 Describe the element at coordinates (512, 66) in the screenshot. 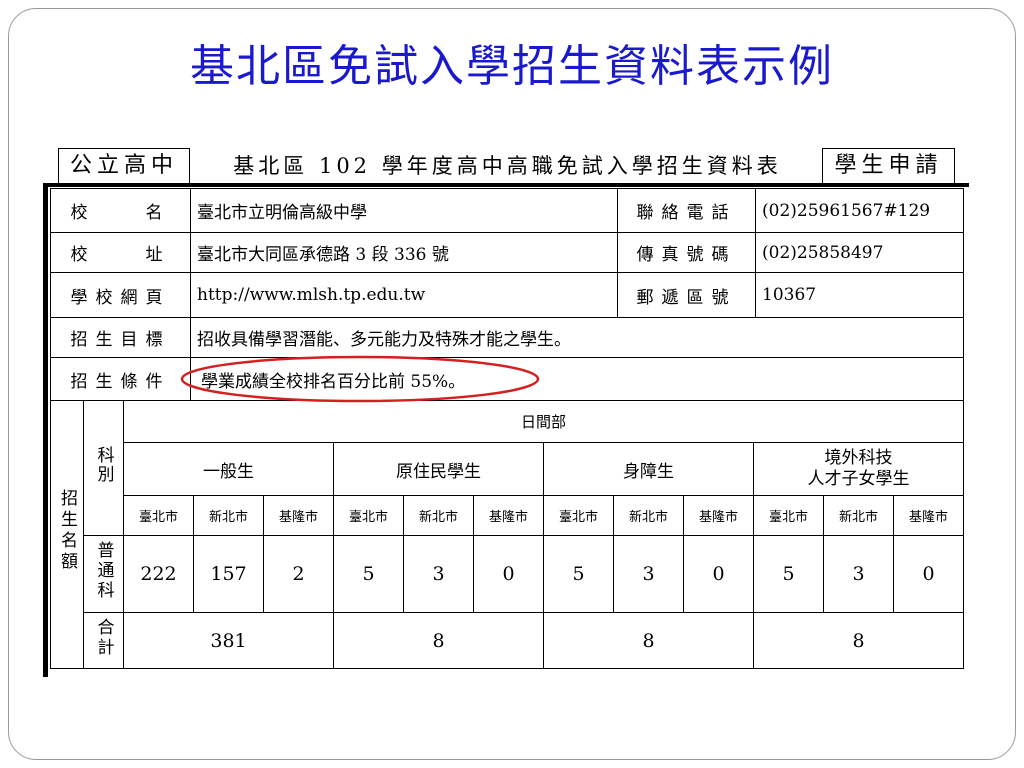

I see `slide-title: 基北區免試入學招生資料表示例` at that location.